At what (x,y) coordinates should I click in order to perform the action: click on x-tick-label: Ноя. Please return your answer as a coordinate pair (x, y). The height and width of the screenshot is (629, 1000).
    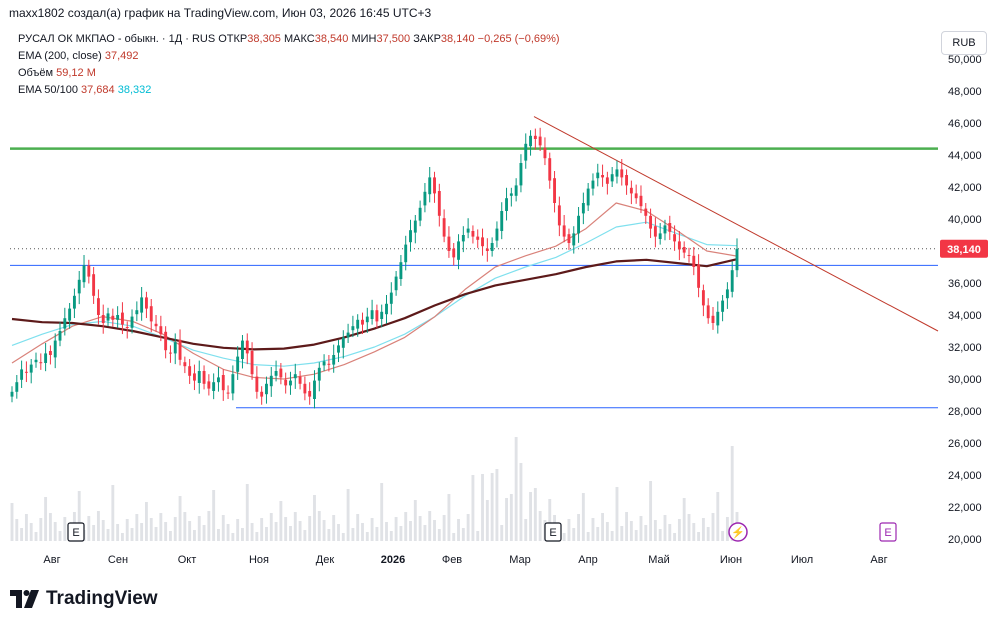
    Looking at the image, I should click on (259, 560).